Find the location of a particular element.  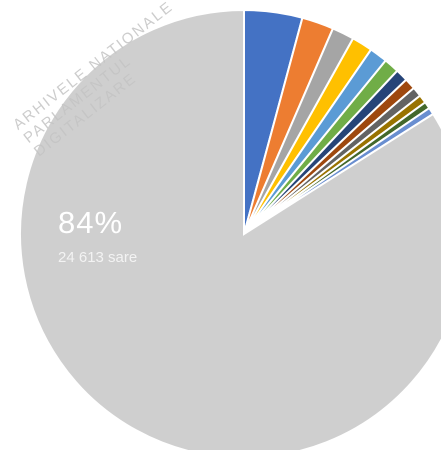

major-slice-label: 84% 24 613 sare is located at coordinates (97, 237).